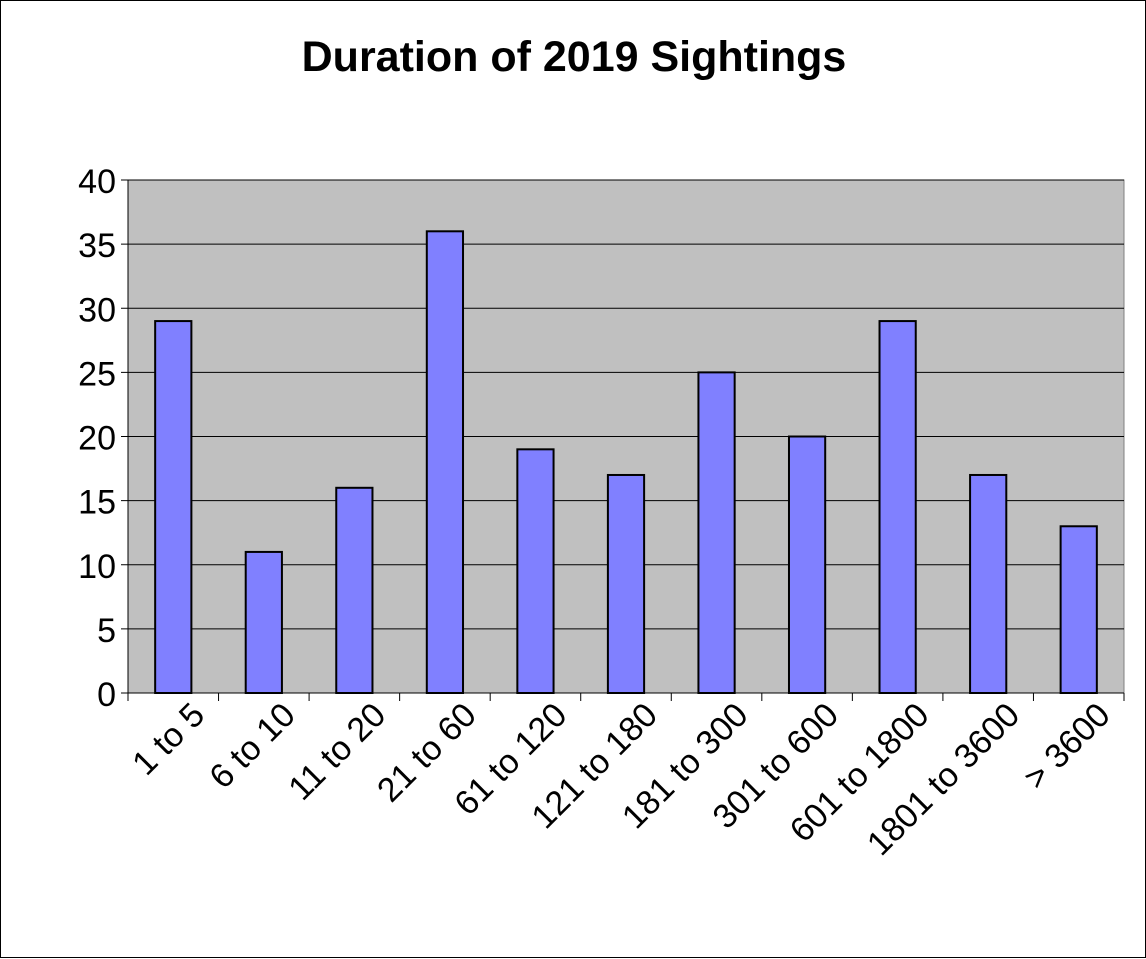 The height and width of the screenshot is (959, 1146). I want to click on x-tick-label: 11 to 20, so click(337, 752).